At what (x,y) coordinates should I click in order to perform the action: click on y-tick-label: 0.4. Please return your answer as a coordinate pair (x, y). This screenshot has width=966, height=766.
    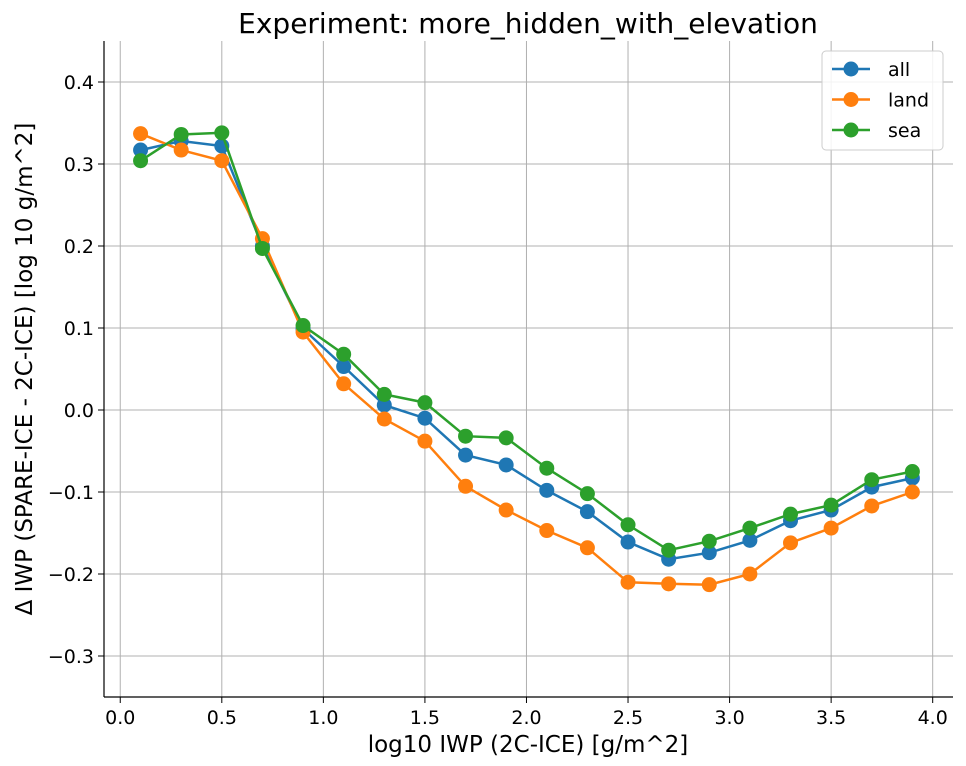
    Looking at the image, I should click on (79, 83).